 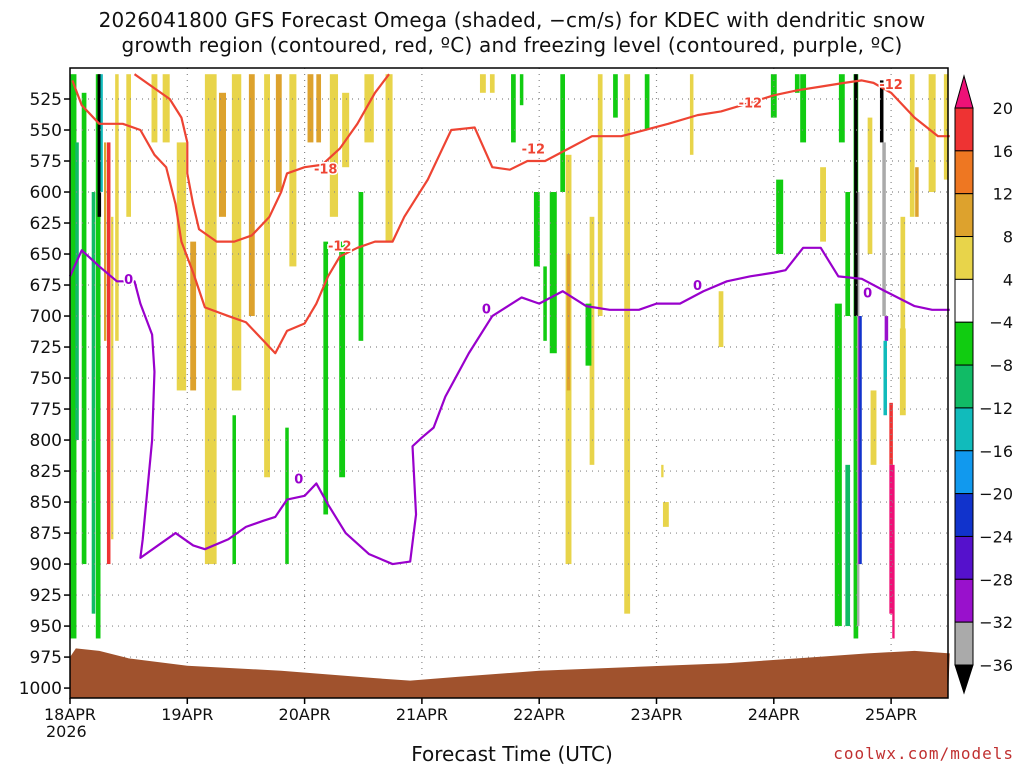 What do you see at coordinates (46, 410) in the screenshot?
I see `y-tick-label: 775` at bounding box center [46, 410].